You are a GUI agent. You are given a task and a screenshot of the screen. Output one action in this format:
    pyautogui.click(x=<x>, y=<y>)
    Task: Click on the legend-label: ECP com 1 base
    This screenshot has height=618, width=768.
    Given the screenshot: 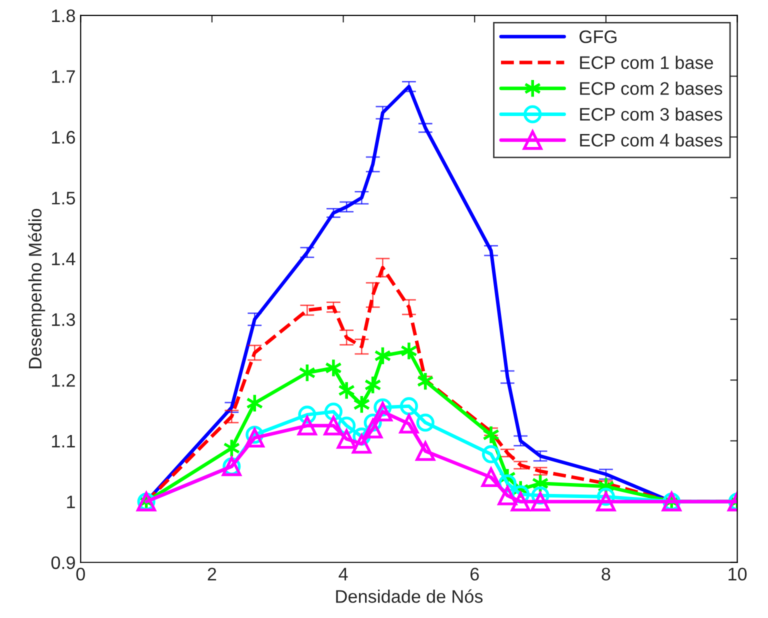 What is the action you would take?
    pyautogui.click(x=647, y=63)
    